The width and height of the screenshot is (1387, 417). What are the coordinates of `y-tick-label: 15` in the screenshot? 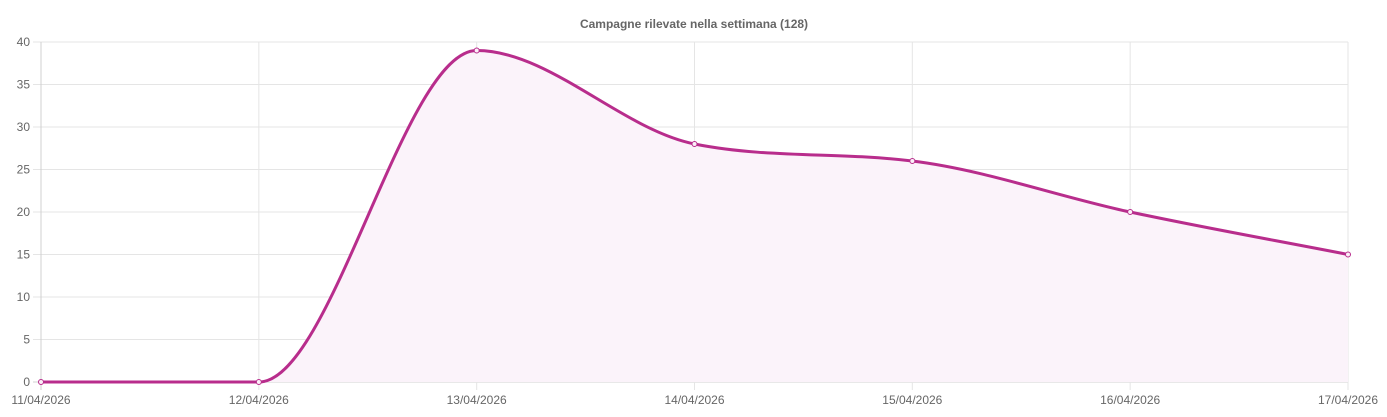 It's located at (24, 255).